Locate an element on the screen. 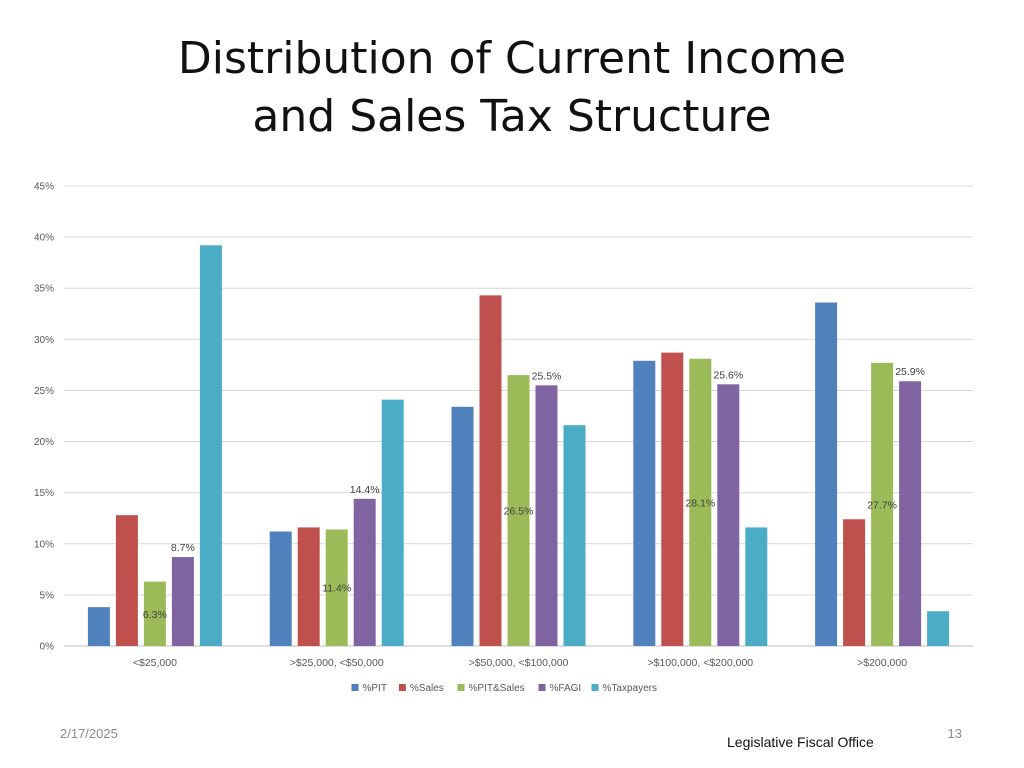  y-tick-label: 25% is located at coordinates (44, 391).